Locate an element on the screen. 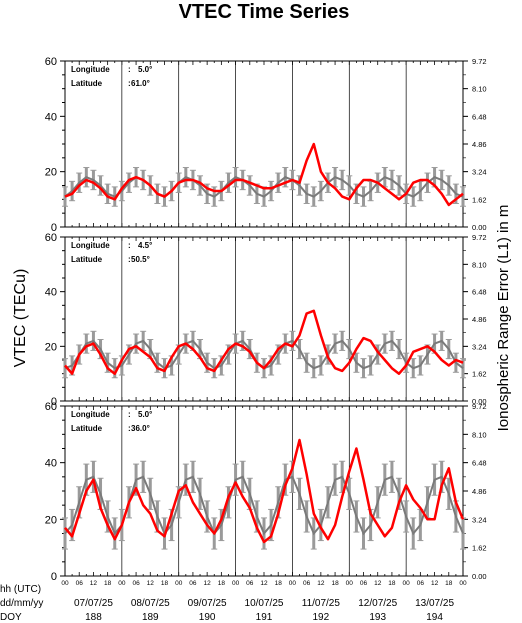  x-doy-label: 192 is located at coordinates (321, 617).